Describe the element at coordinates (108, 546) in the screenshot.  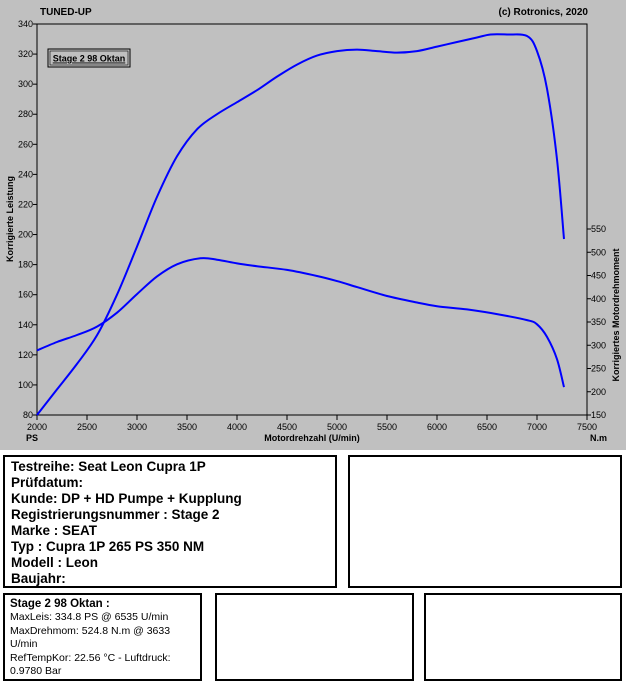
I see `info-typ: Typ : Cupra 1P 265 PS 350 NM` at that location.